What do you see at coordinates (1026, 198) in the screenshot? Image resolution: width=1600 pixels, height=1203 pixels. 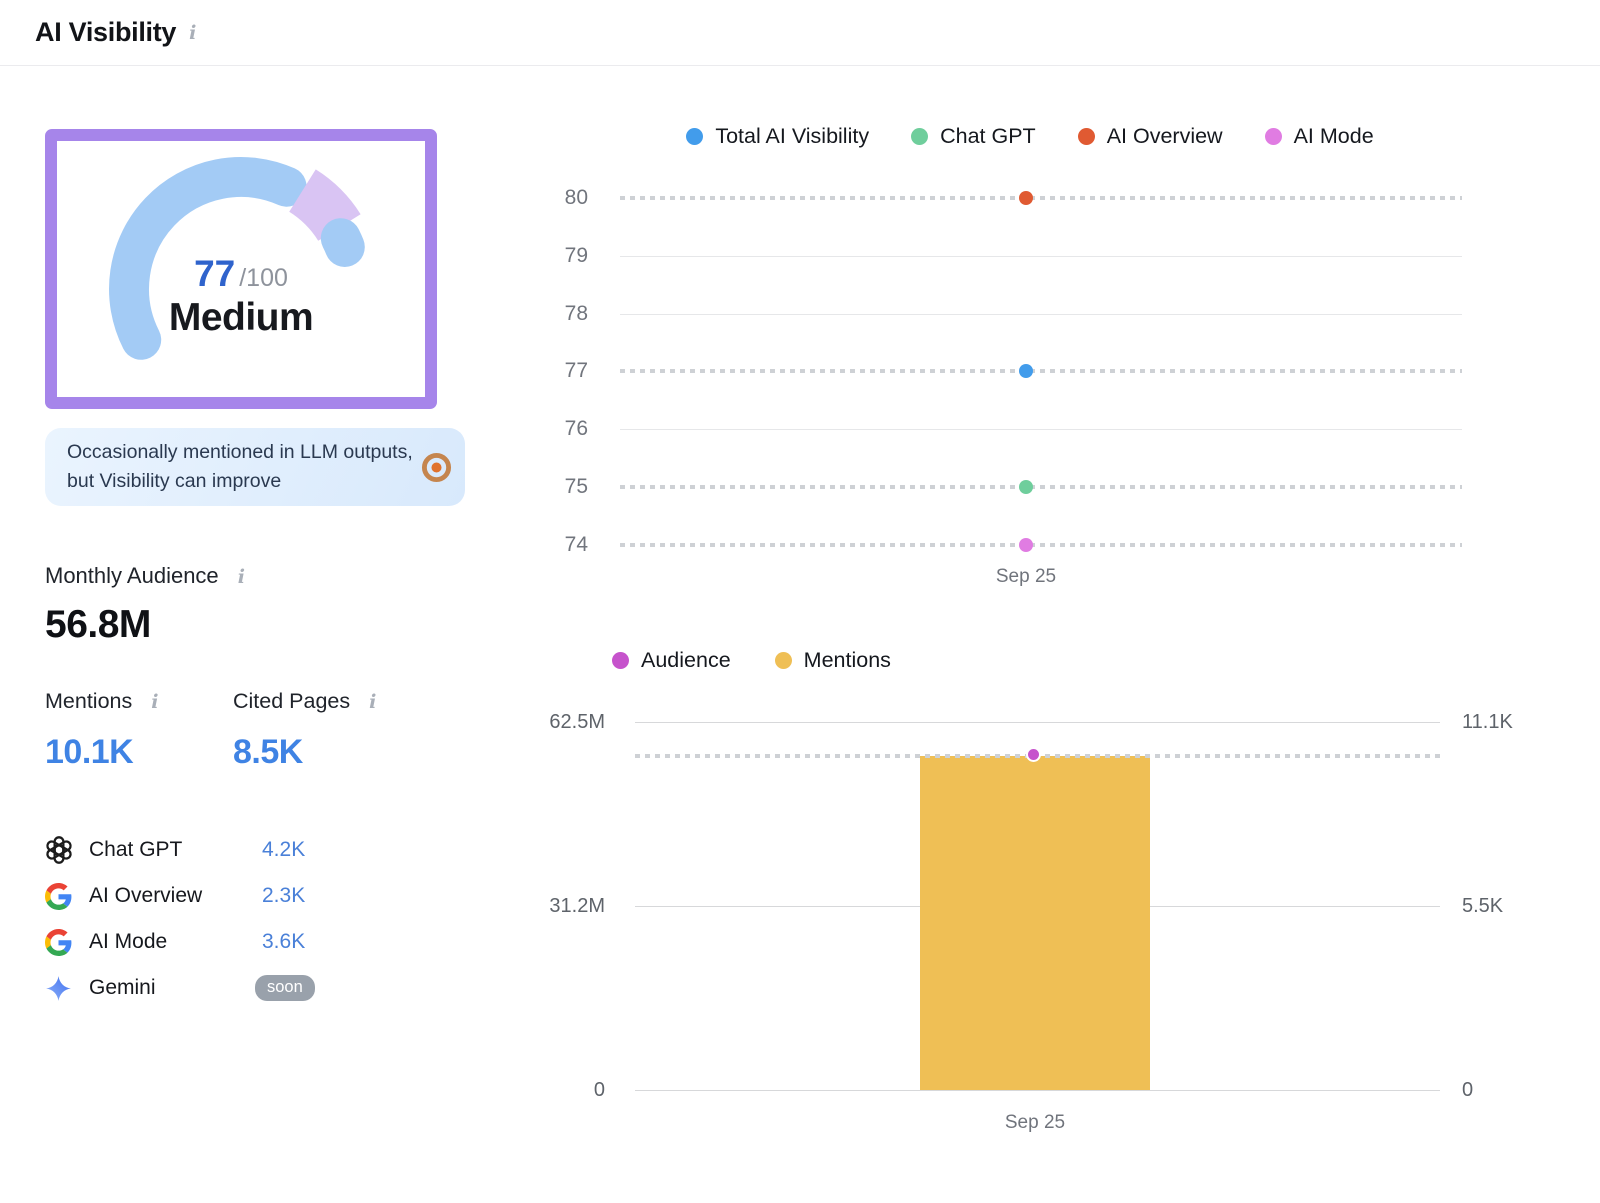 I see `data-point-ai-overview` at bounding box center [1026, 198].